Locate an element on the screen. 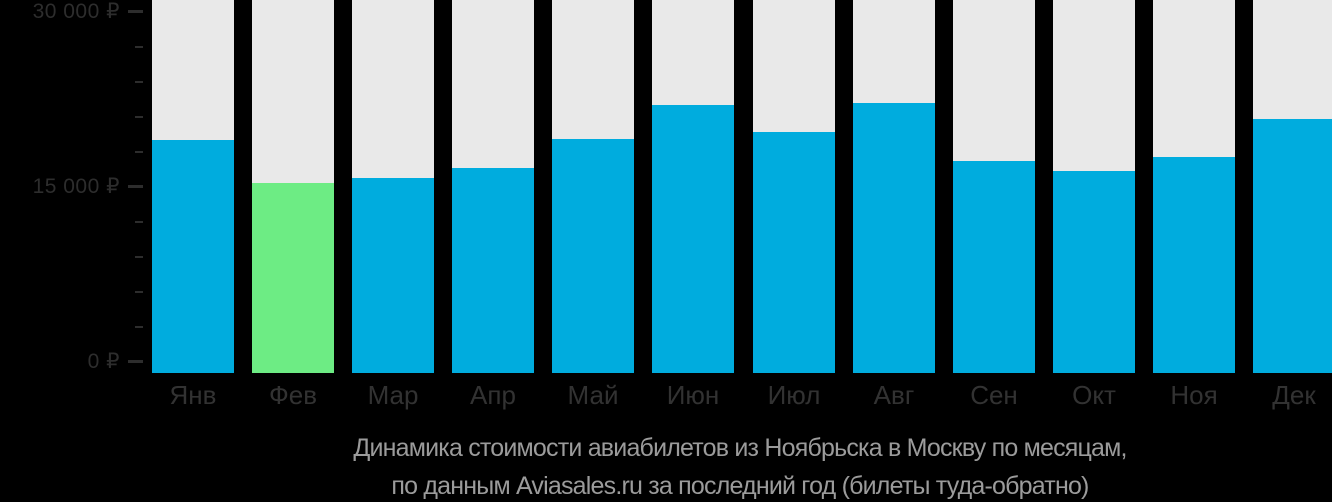 The width and height of the screenshot is (1332, 502). bar-track-Апр is located at coordinates (493, 186).